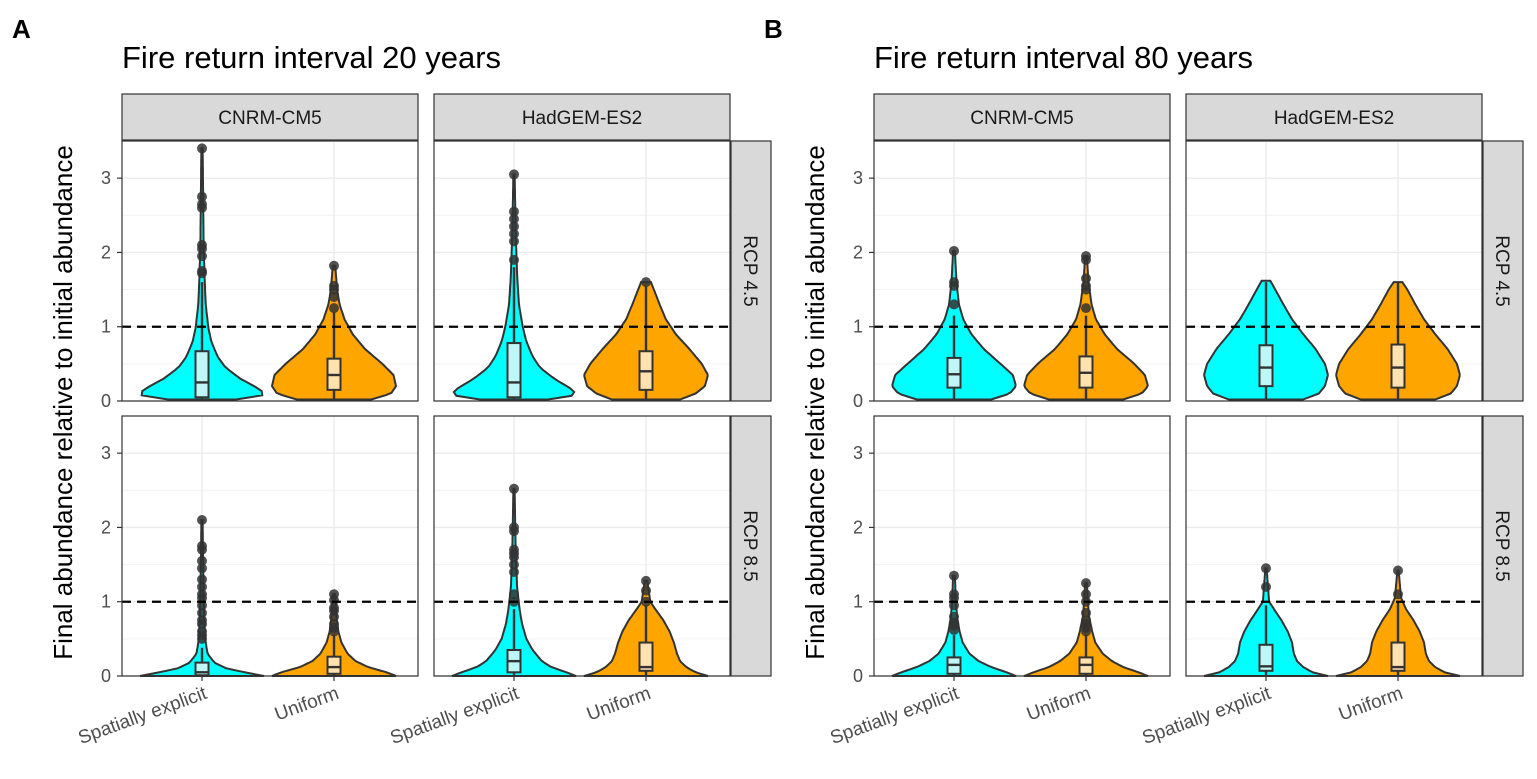 The height and width of the screenshot is (779, 1537). I want to click on strip-top-label: HadGEM-ES2, so click(1334, 118).